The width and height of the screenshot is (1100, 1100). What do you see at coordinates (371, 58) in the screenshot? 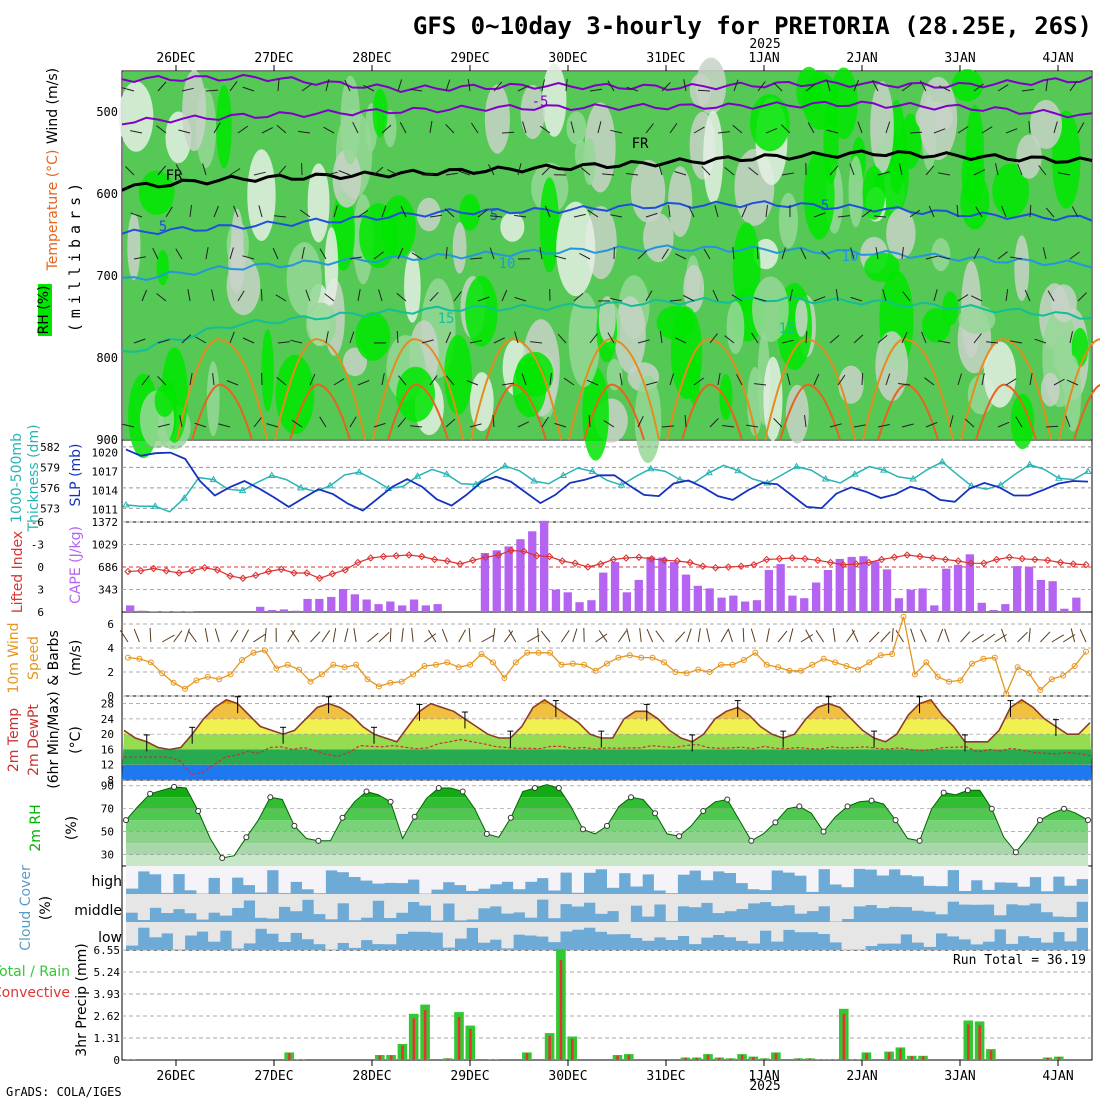
I see `top-date-label: 28DEC` at bounding box center [371, 58].